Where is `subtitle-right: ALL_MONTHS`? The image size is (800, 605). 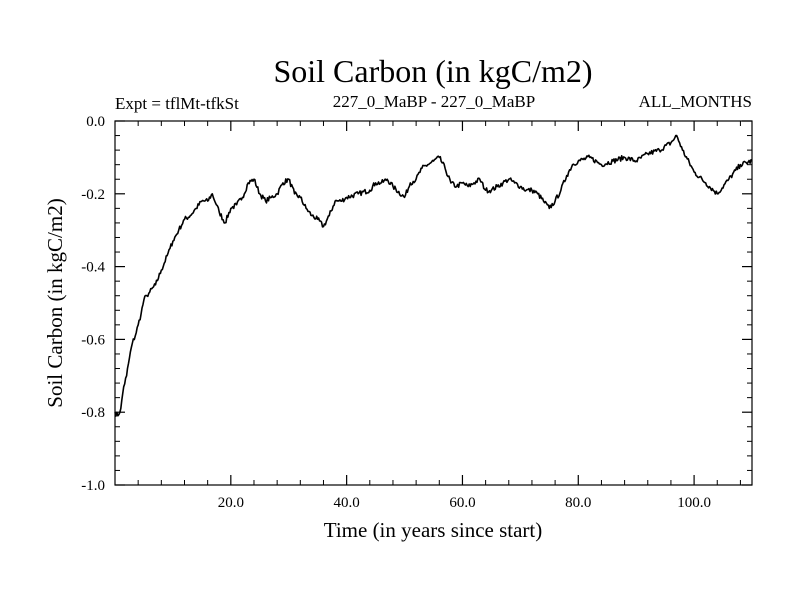 subtitle-right: ALL_MONTHS is located at coordinates (695, 101).